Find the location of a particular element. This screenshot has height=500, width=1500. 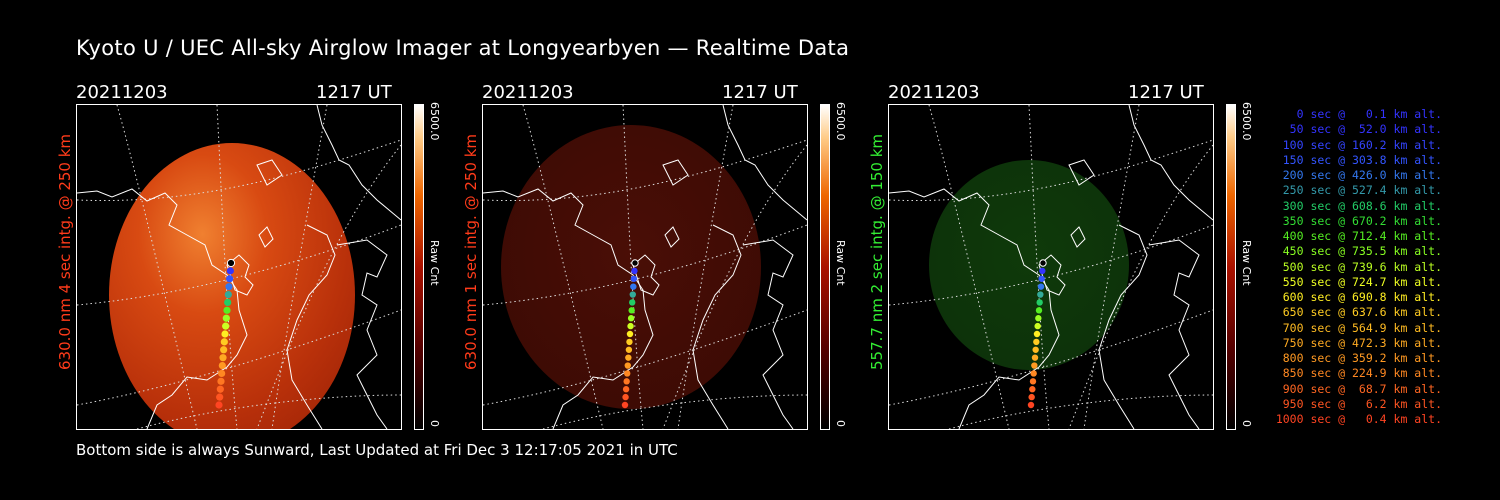

panel-3-colorbar-unit: Raw Cnt is located at coordinates (1246, 263).